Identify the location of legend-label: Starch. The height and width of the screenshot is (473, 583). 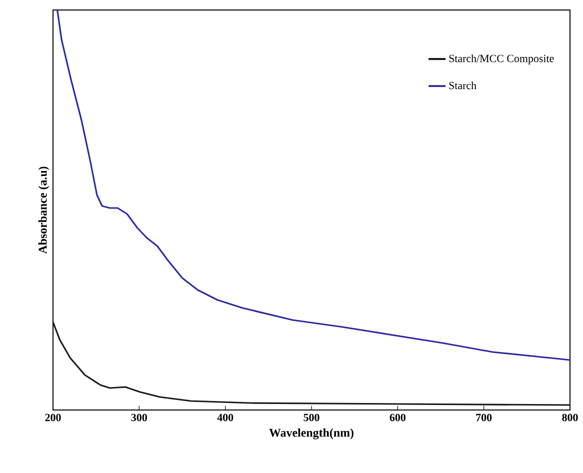
(462, 86).